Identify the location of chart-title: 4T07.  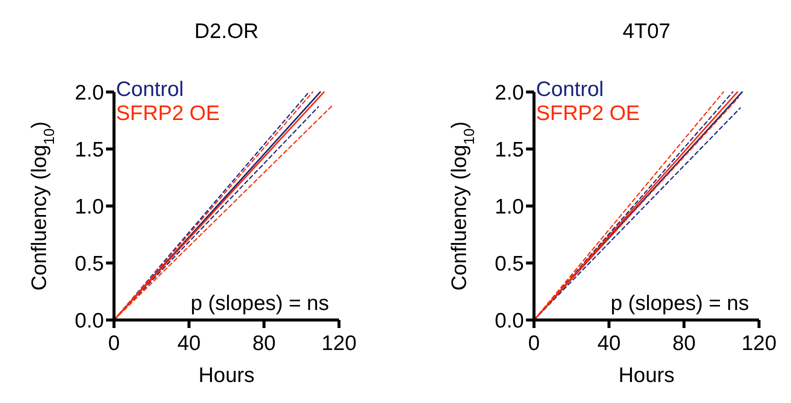
(646, 31).